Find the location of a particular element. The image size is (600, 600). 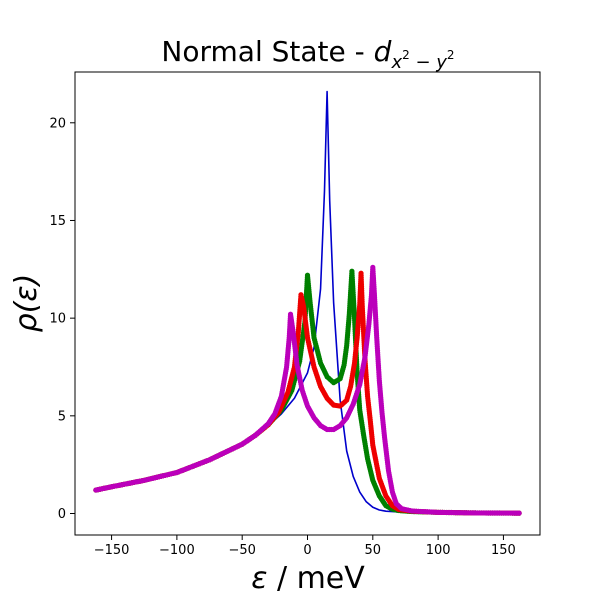

chart-title-math-sub-a-sup: 2 is located at coordinates (406, 55).